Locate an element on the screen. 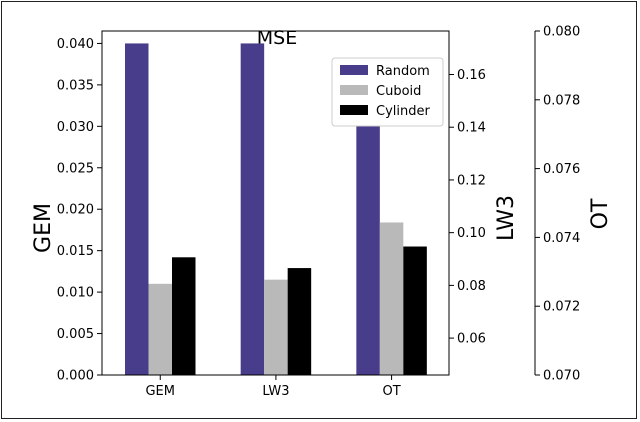  left-tick-label: 0.015 is located at coordinates (75, 251).